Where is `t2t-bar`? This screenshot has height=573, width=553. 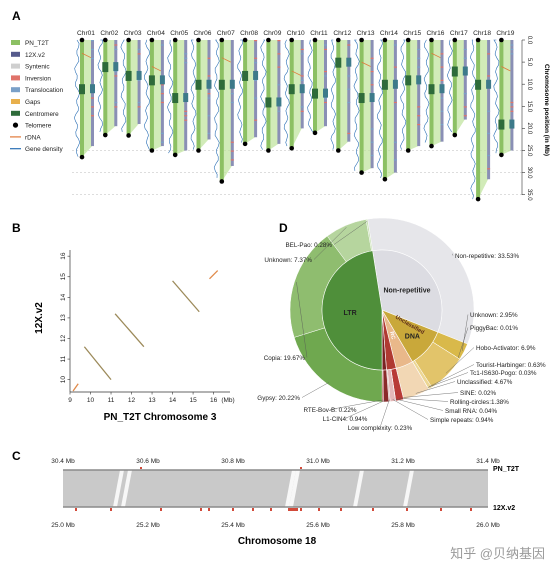 t2t-bar is located at coordinates (198, 95).